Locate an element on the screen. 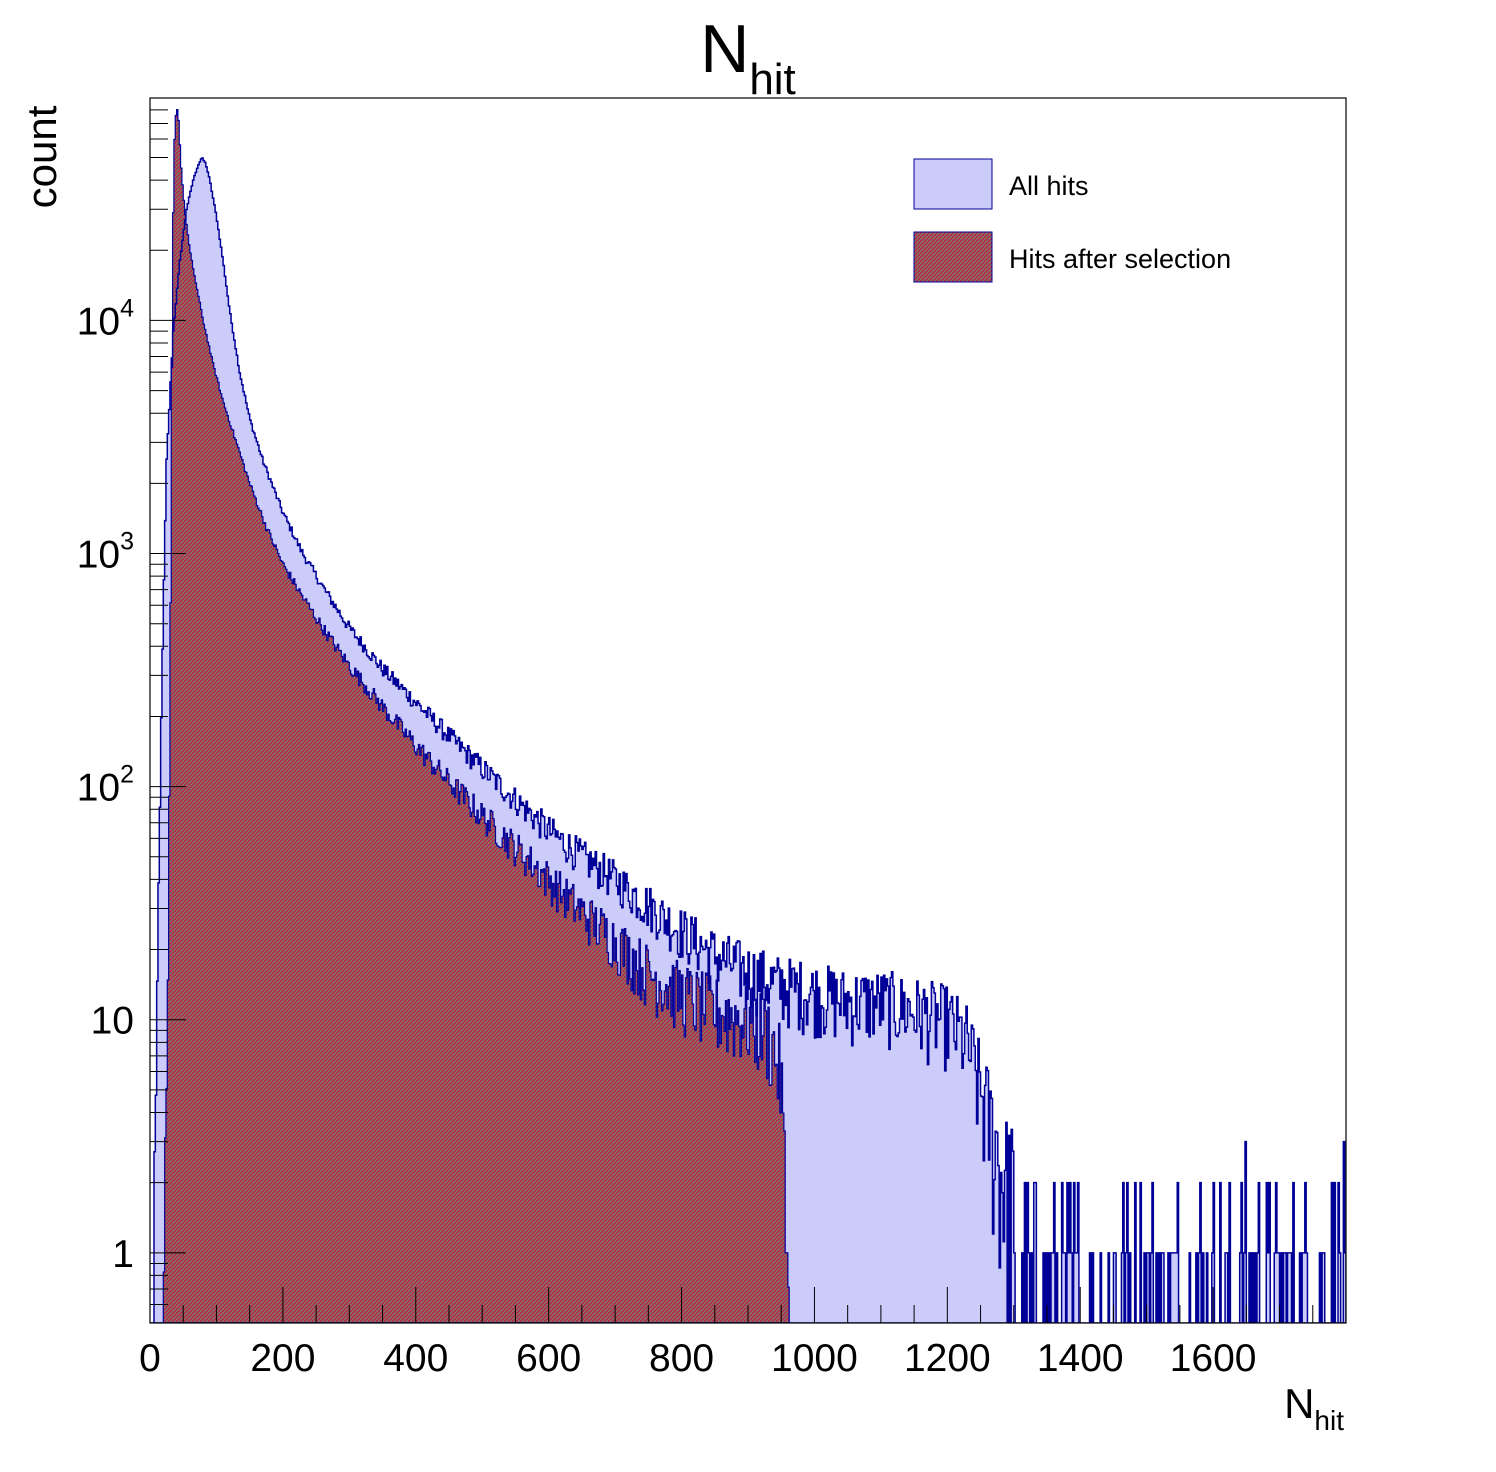 The image size is (1496, 1472). legend-label-selected-hits: Hits after selection is located at coordinates (1120, 259).